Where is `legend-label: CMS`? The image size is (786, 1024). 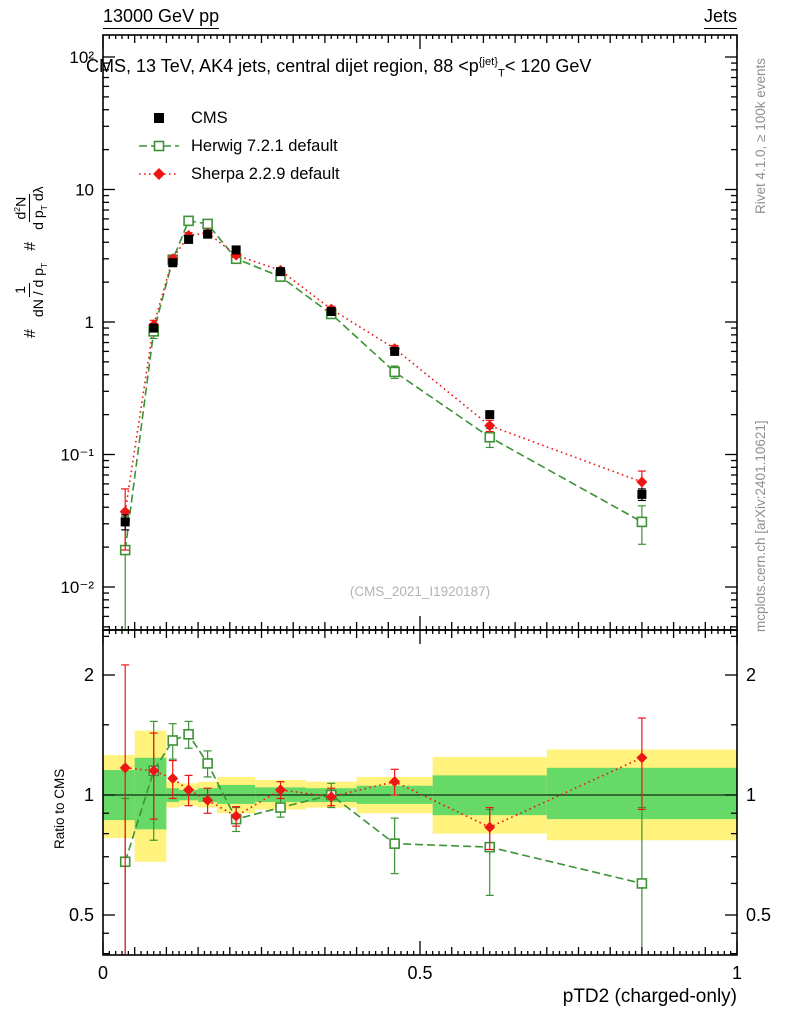
legend-label: CMS is located at coordinates (209, 117).